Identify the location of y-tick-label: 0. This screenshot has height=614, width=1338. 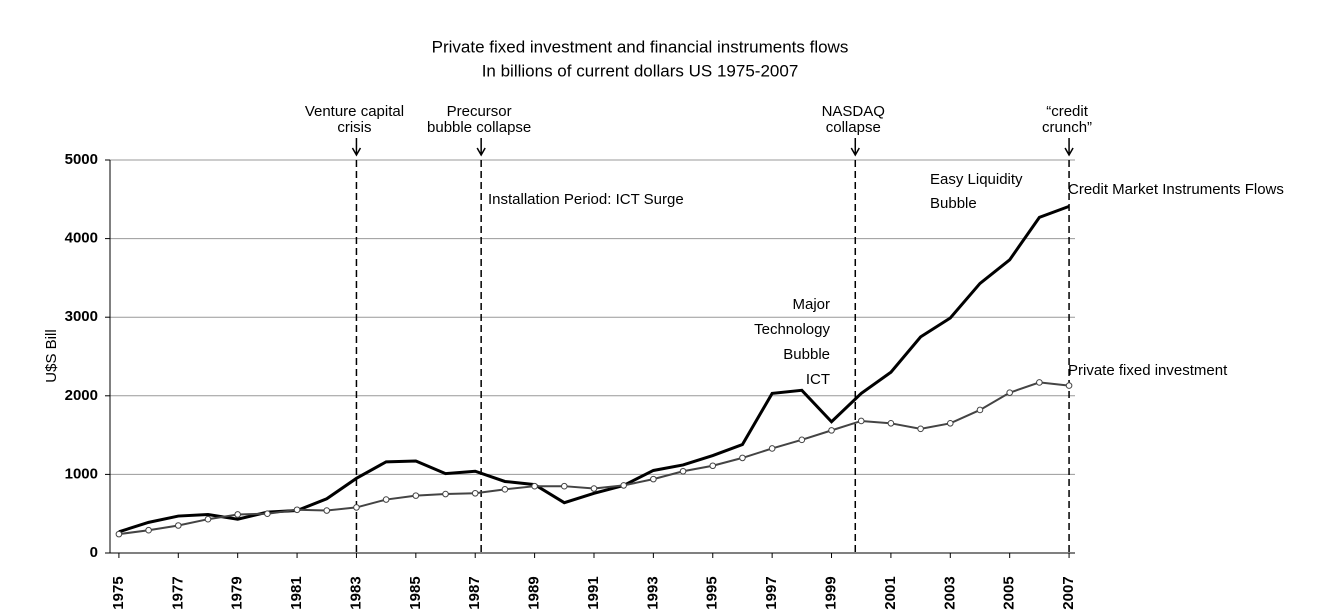
(94, 552).